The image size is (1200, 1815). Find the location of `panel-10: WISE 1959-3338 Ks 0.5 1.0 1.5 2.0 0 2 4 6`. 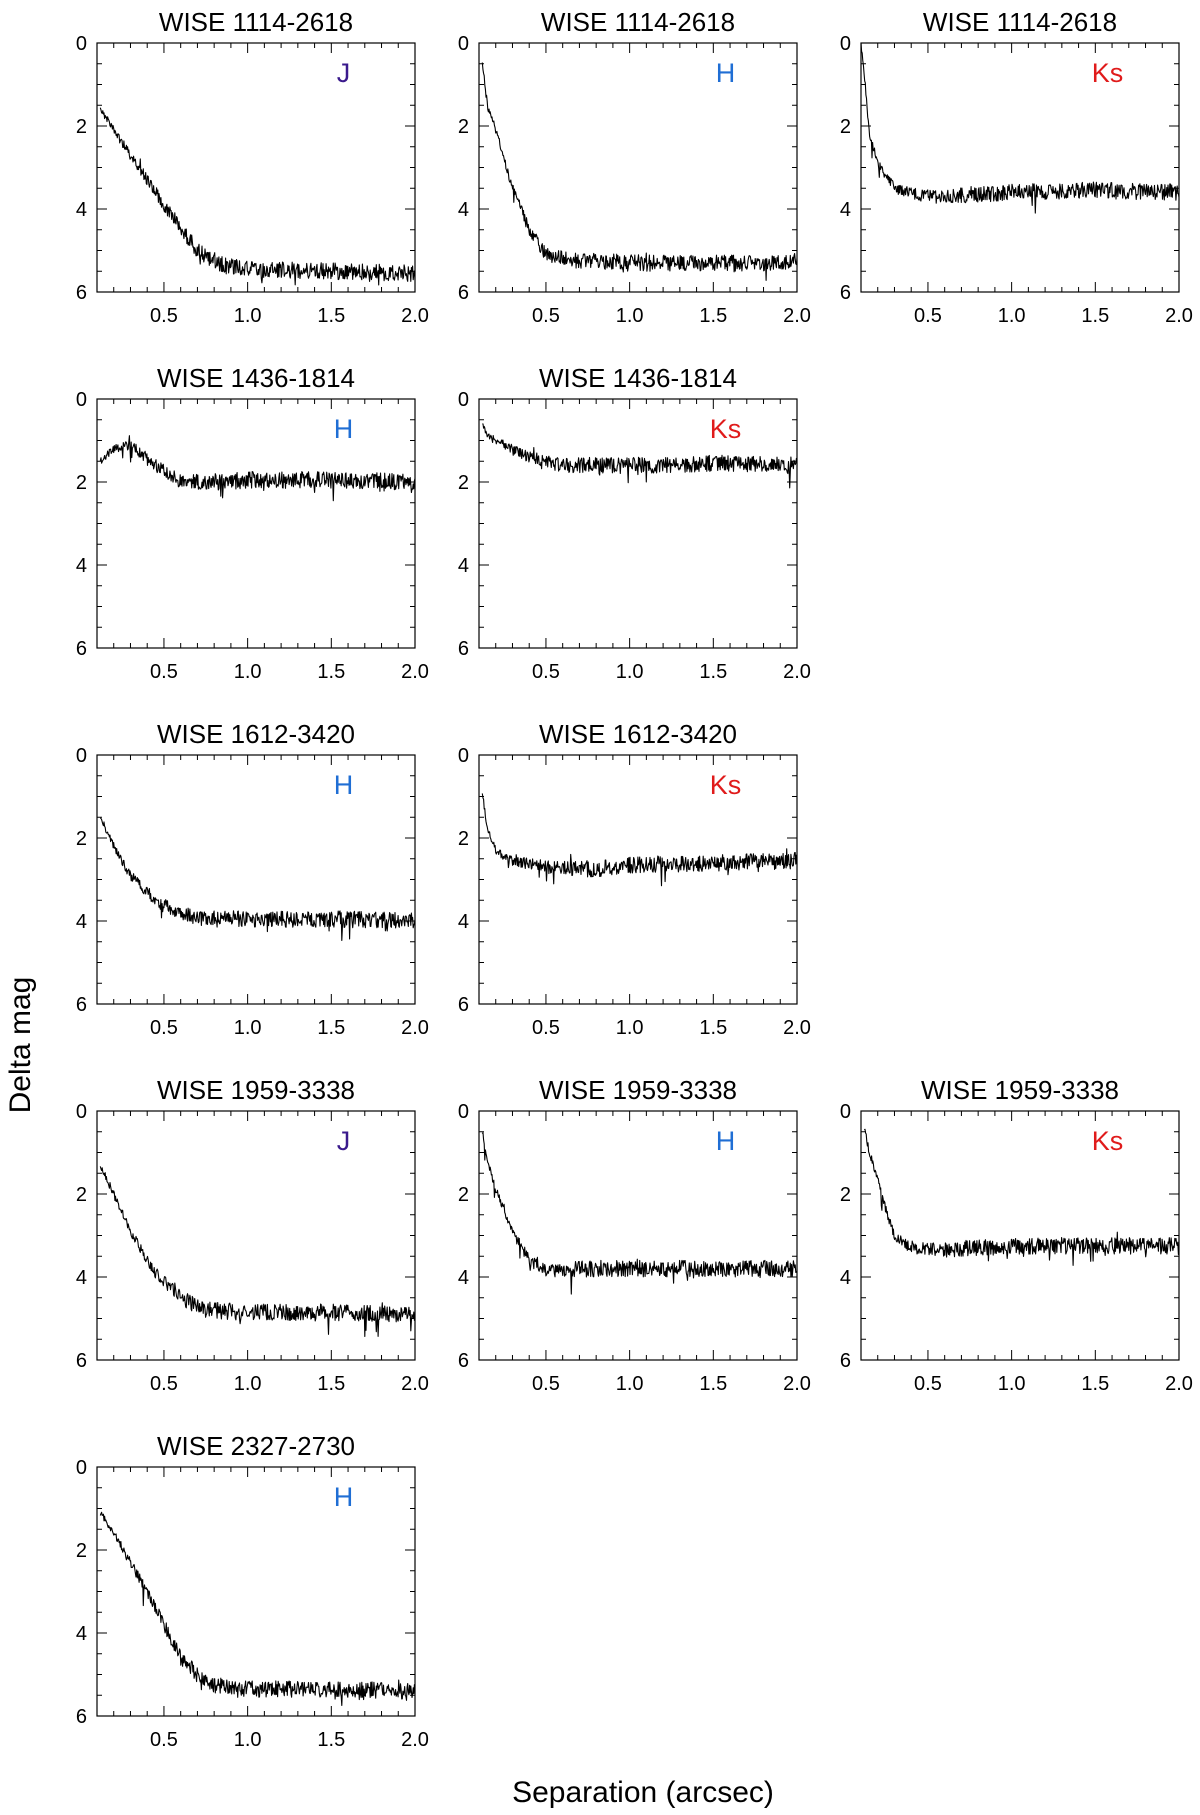

panel-10: WISE 1959-3338 Ks 0.5 1.0 1.5 2.0 0 2 4 6 is located at coordinates (1016, 1235).